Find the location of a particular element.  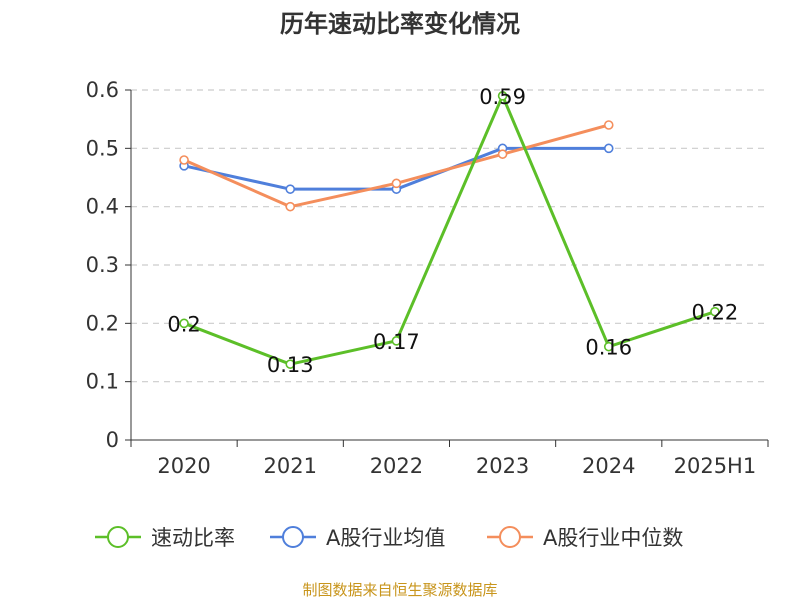

y-tick-label: 0.1 is located at coordinates (102, 382).